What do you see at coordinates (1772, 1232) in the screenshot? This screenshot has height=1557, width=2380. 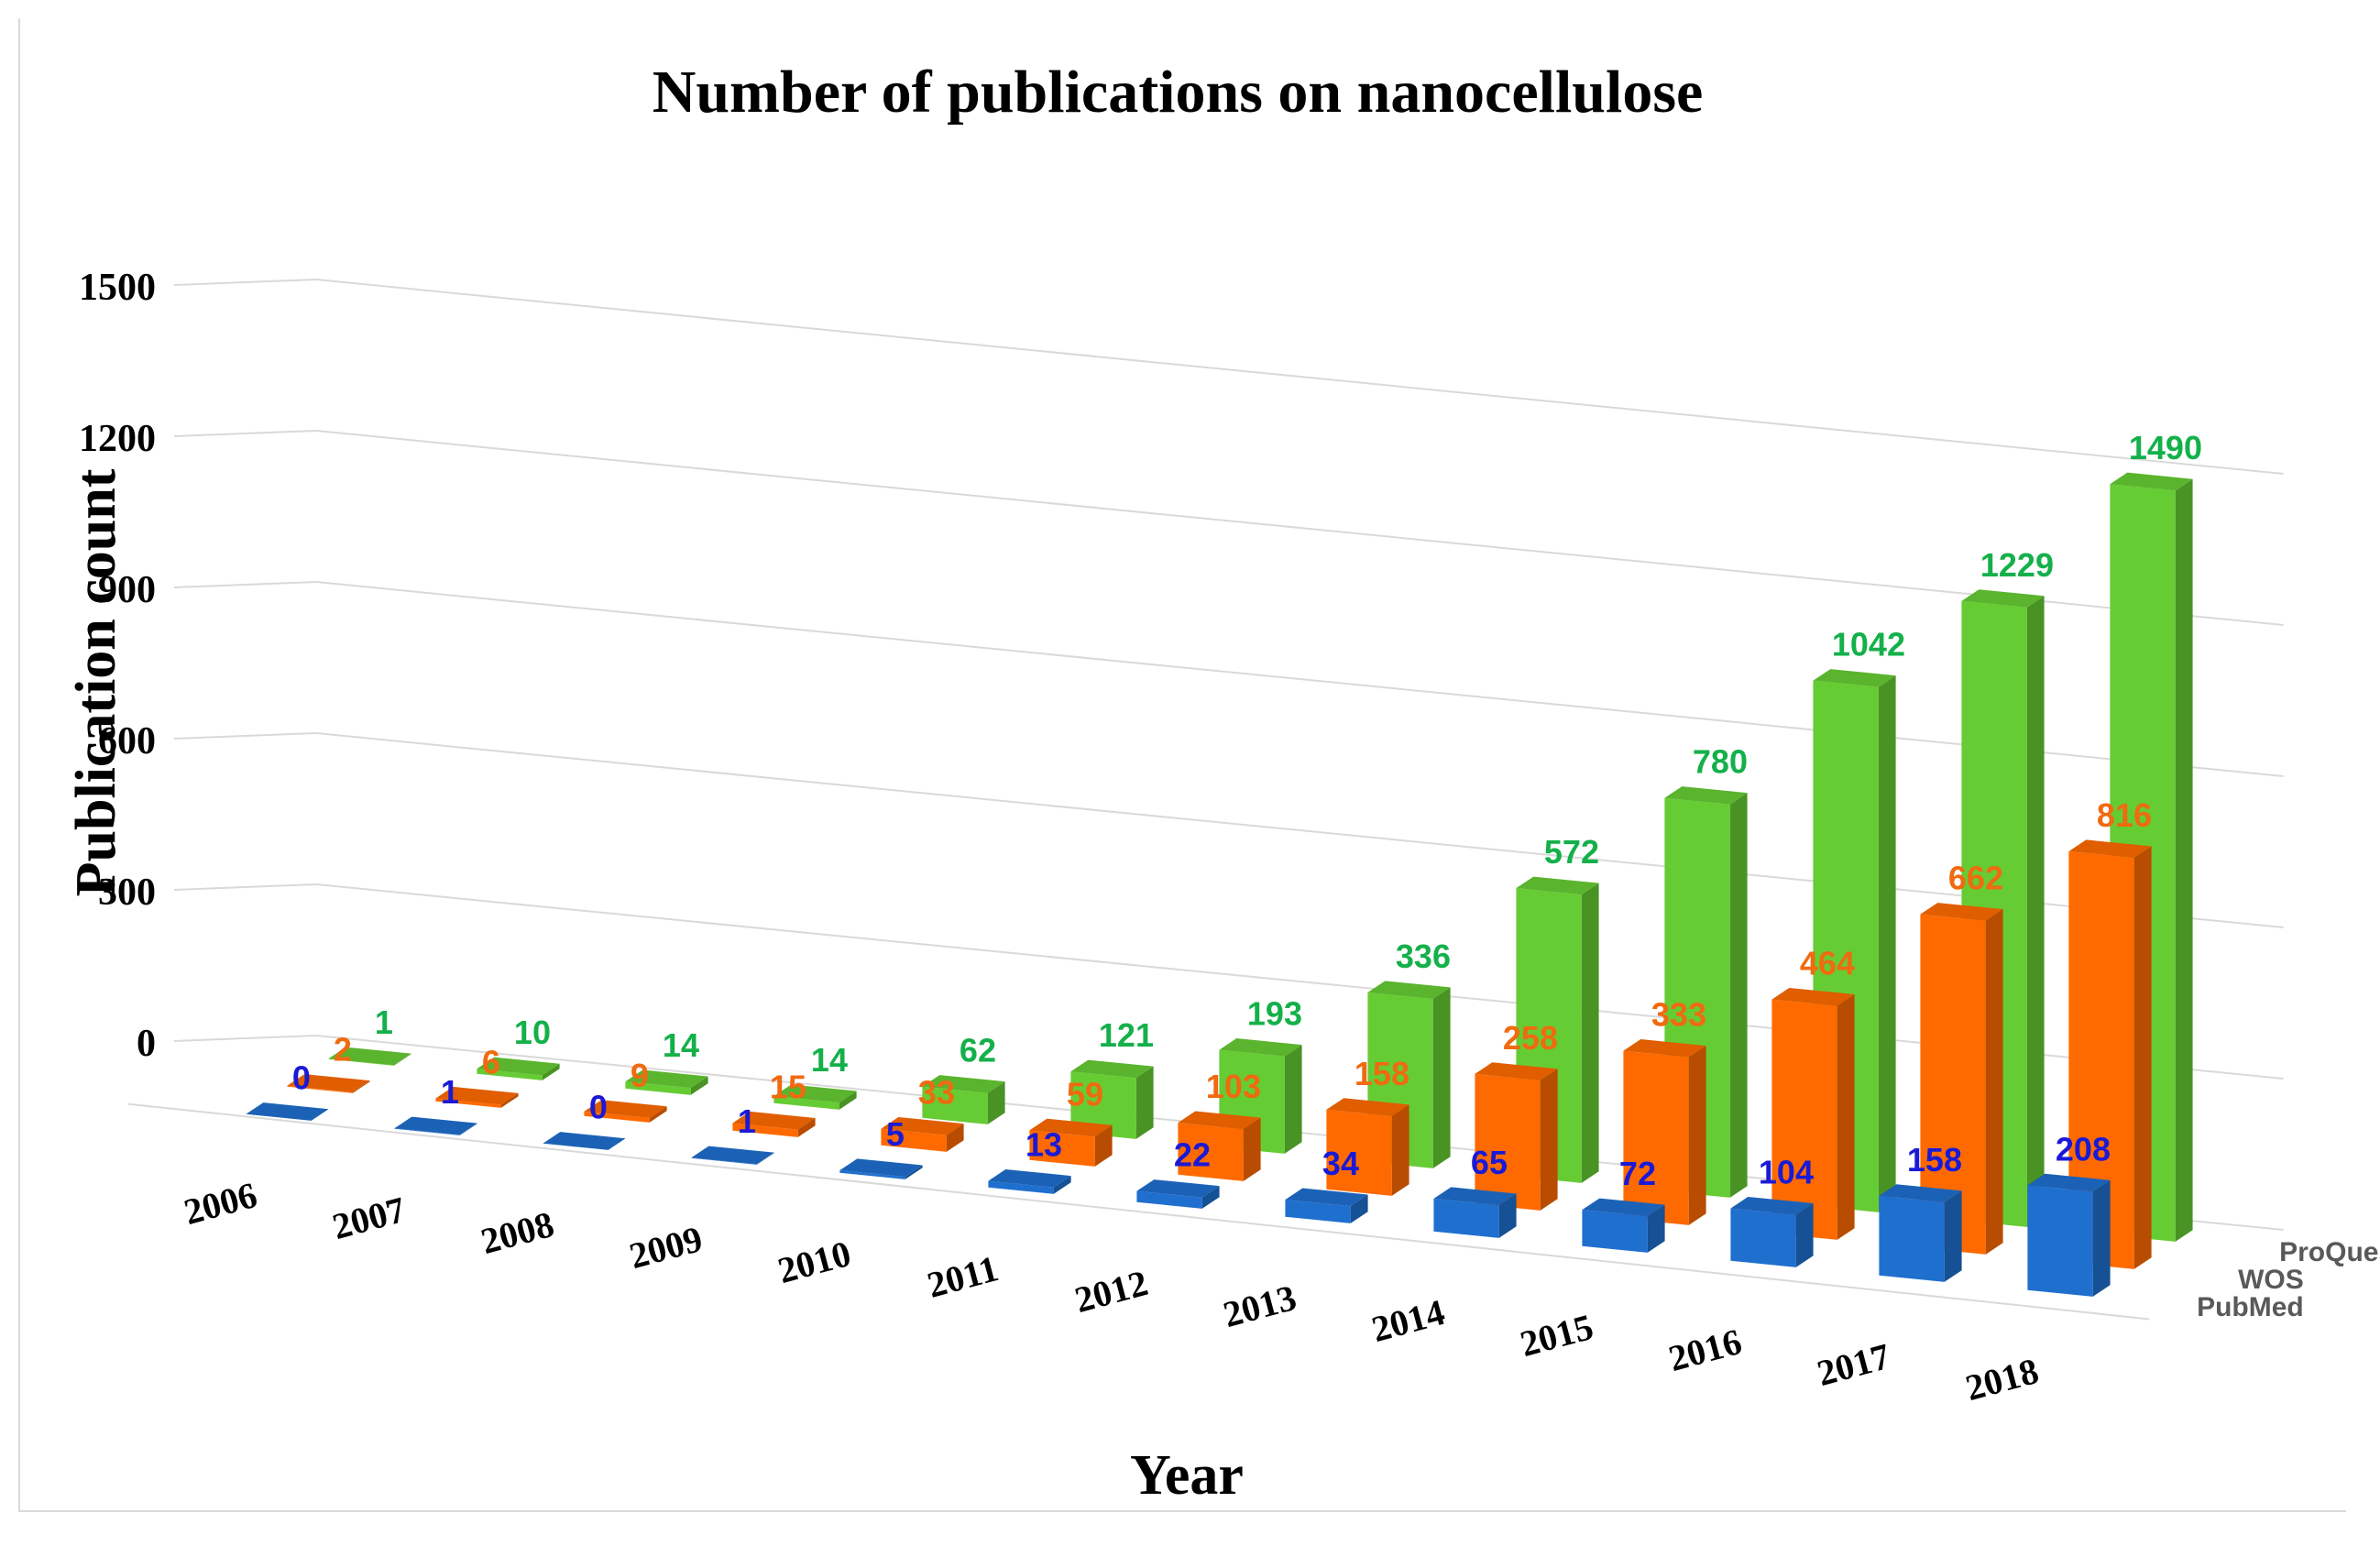 I see `bar-pubmed-2016` at bounding box center [1772, 1232].